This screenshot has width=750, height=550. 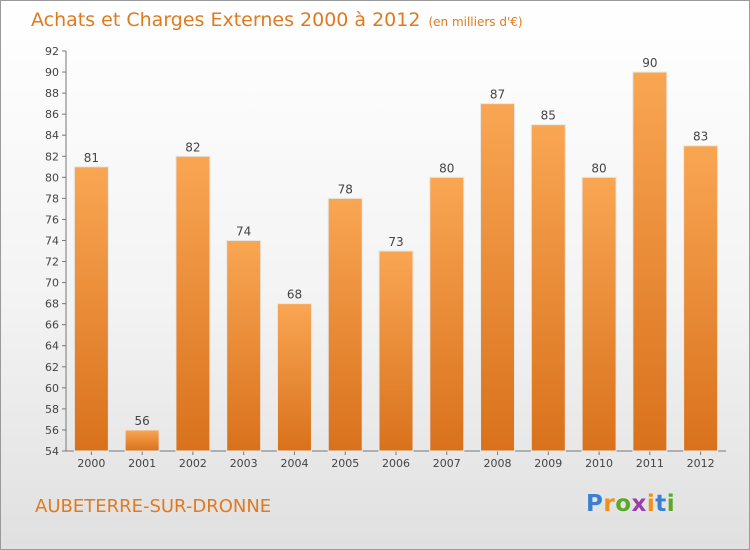 I want to click on data-label-2003: 74, so click(x=243, y=231).